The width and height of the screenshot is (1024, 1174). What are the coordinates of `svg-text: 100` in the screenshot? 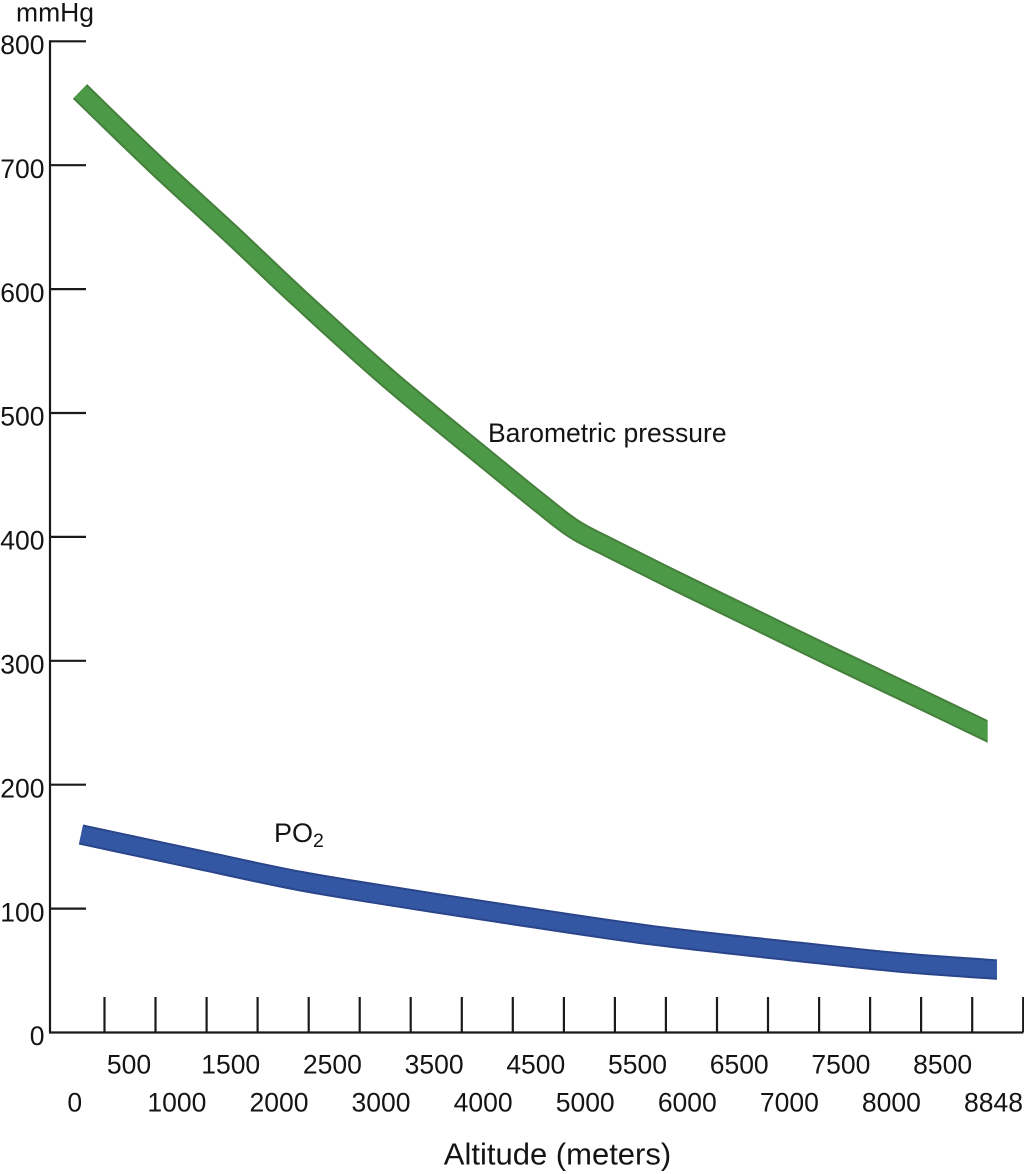 It's located at (22, 912).